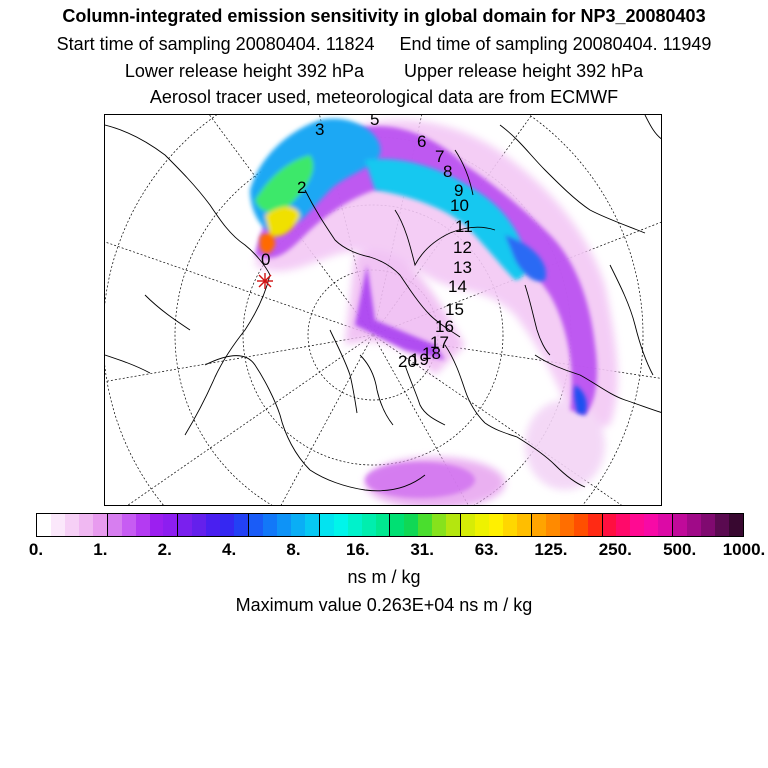 This screenshot has width=768, height=768. I want to click on day-label: 13, so click(462, 267).